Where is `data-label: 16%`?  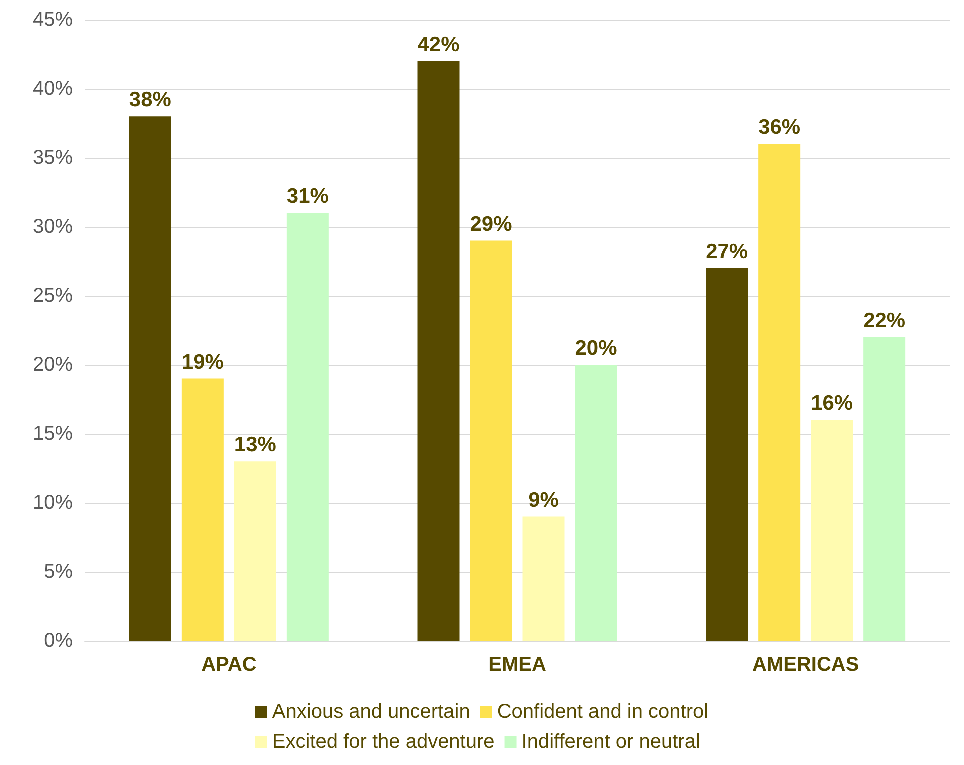
data-label: 16% is located at coordinates (832, 404).